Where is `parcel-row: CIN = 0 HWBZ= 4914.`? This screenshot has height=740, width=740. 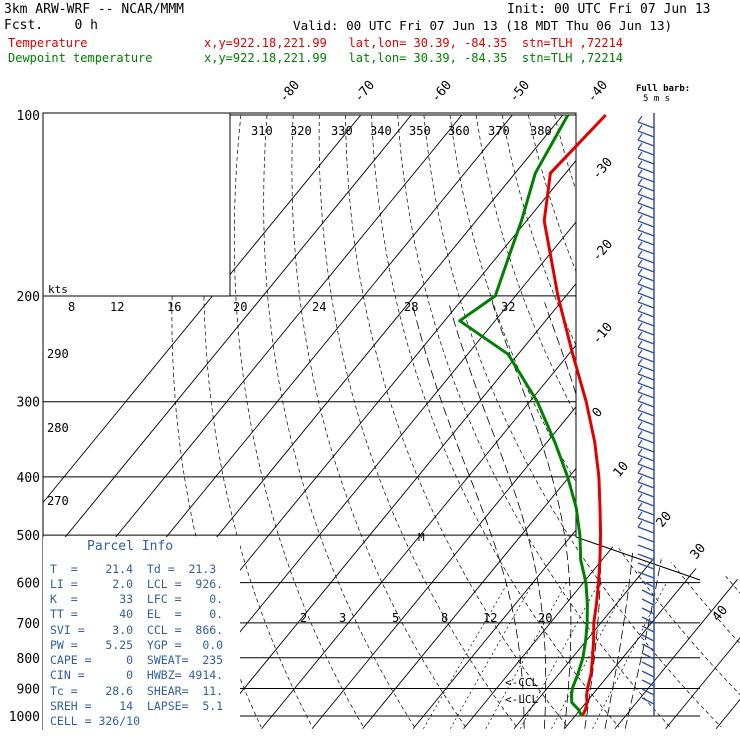 parcel-row: CIN = 0 HWBZ= 4914. is located at coordinates (137, 675).